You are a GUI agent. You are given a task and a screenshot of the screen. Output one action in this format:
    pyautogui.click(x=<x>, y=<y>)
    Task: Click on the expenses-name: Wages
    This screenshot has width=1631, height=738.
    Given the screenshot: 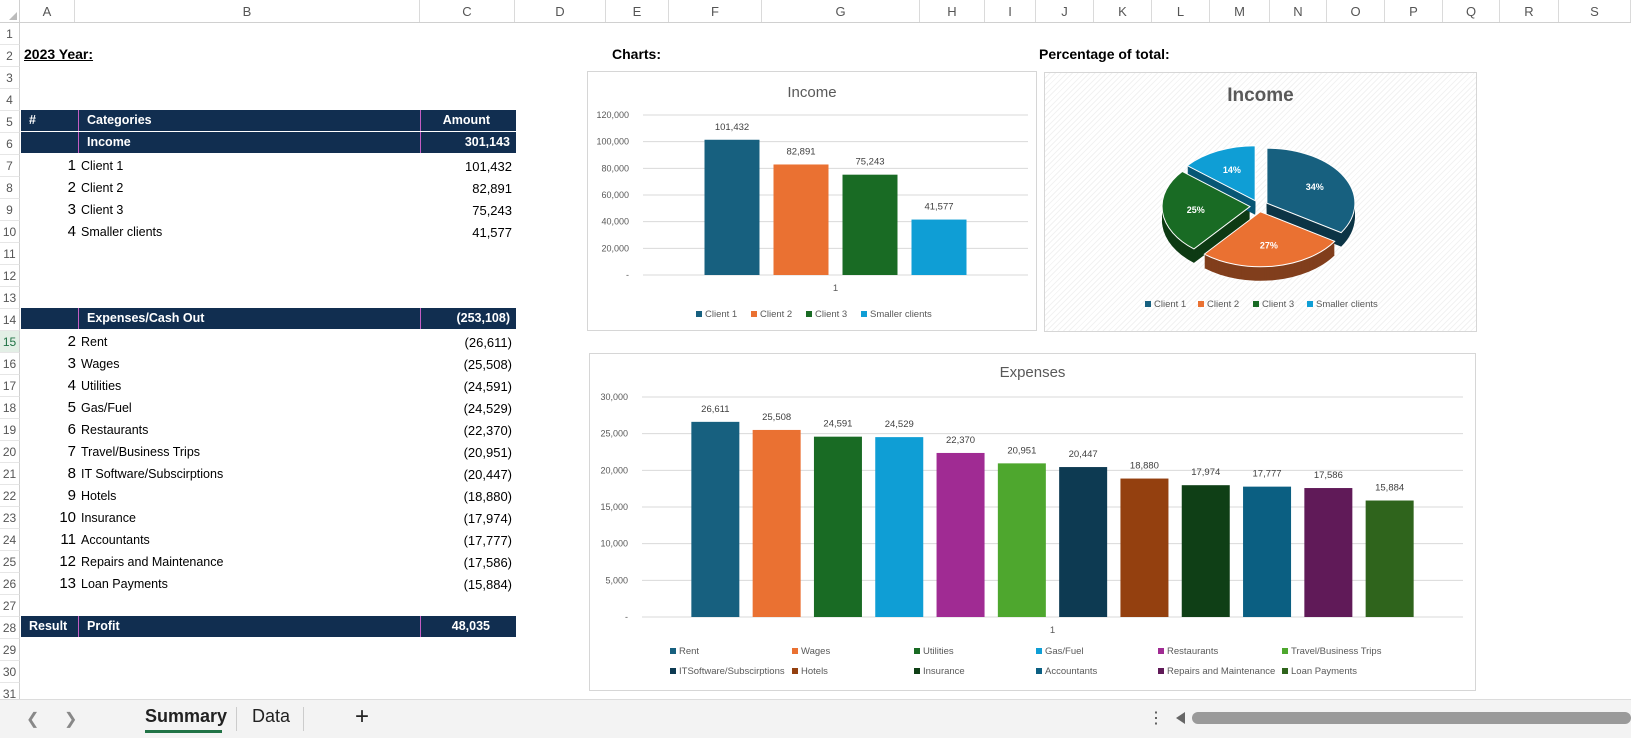 What is the action you would take?
    pyautogui.click(x=100, y=364)
    